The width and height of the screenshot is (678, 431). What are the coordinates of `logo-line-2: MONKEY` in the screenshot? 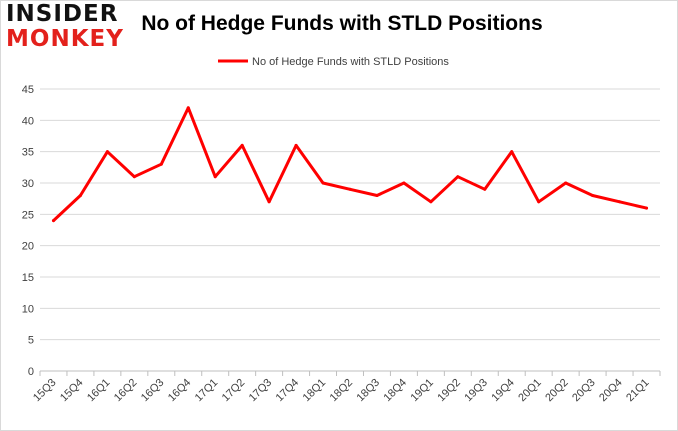 It's located at (65, 39).